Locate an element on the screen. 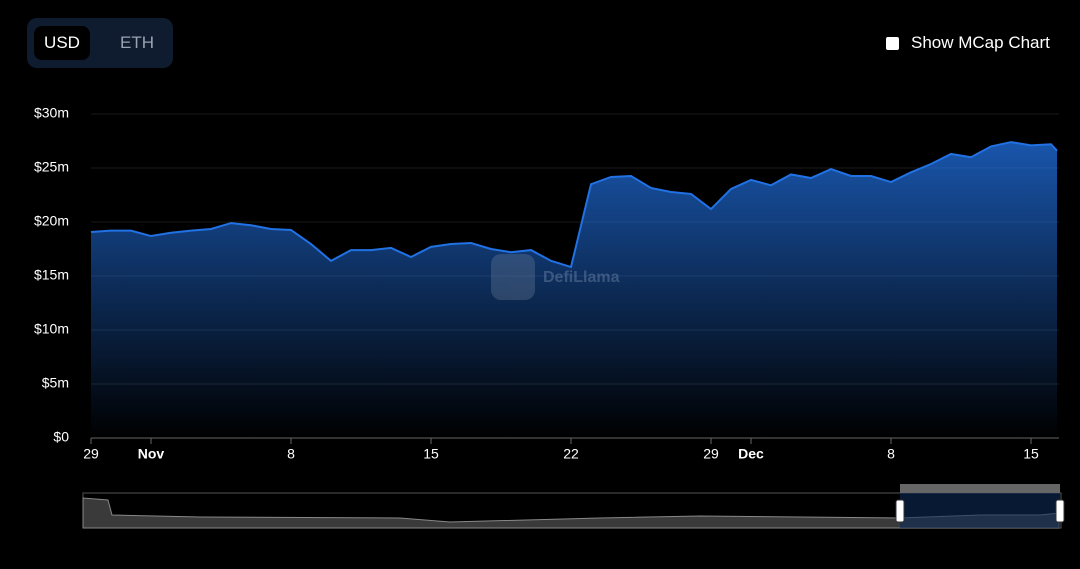  checkbox is located at coordinates (892, 43).